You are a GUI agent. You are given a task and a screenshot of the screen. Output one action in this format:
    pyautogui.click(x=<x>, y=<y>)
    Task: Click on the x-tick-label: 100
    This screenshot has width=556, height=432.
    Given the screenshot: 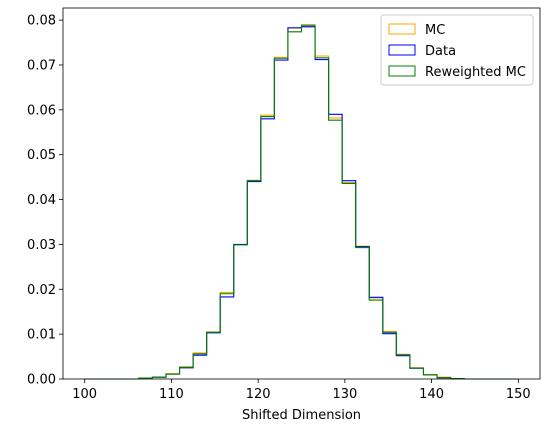 What is the action you would take?
    pyautogui.click(x=84, y=394)
    